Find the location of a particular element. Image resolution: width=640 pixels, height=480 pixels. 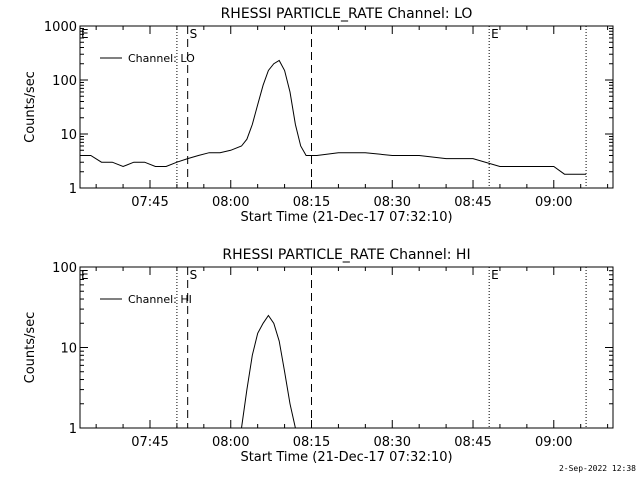

panel2-series-line is located at coordinates (268, 371).